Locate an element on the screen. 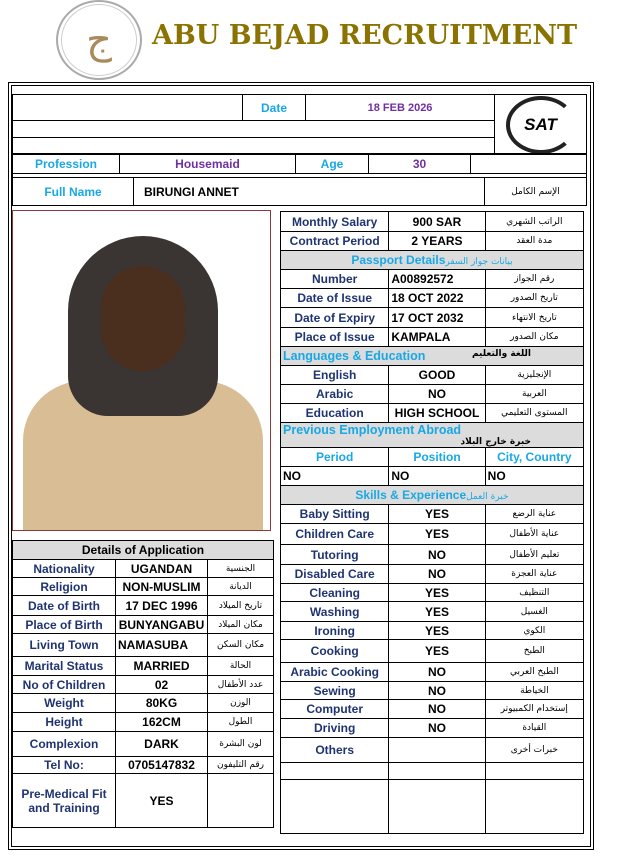 Image resolution: width=618 pixels, height=856 pixels. age-value: 30 is located at coordinates (419, 163).